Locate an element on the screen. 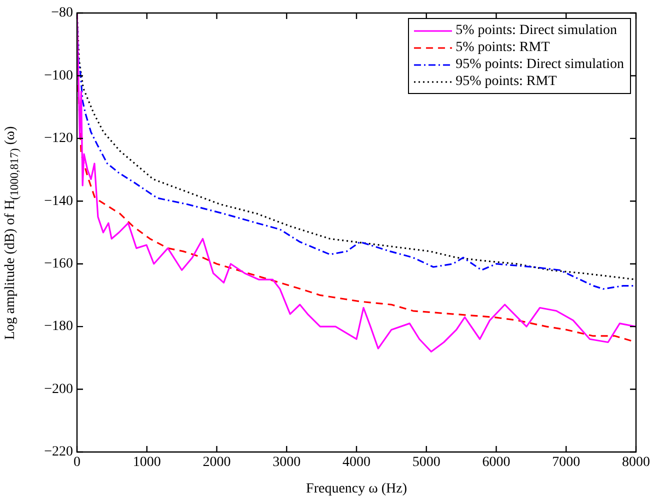 This screenshot has width=655, height=497. y-tick-label: −220 is located at coordinates (58, 452).